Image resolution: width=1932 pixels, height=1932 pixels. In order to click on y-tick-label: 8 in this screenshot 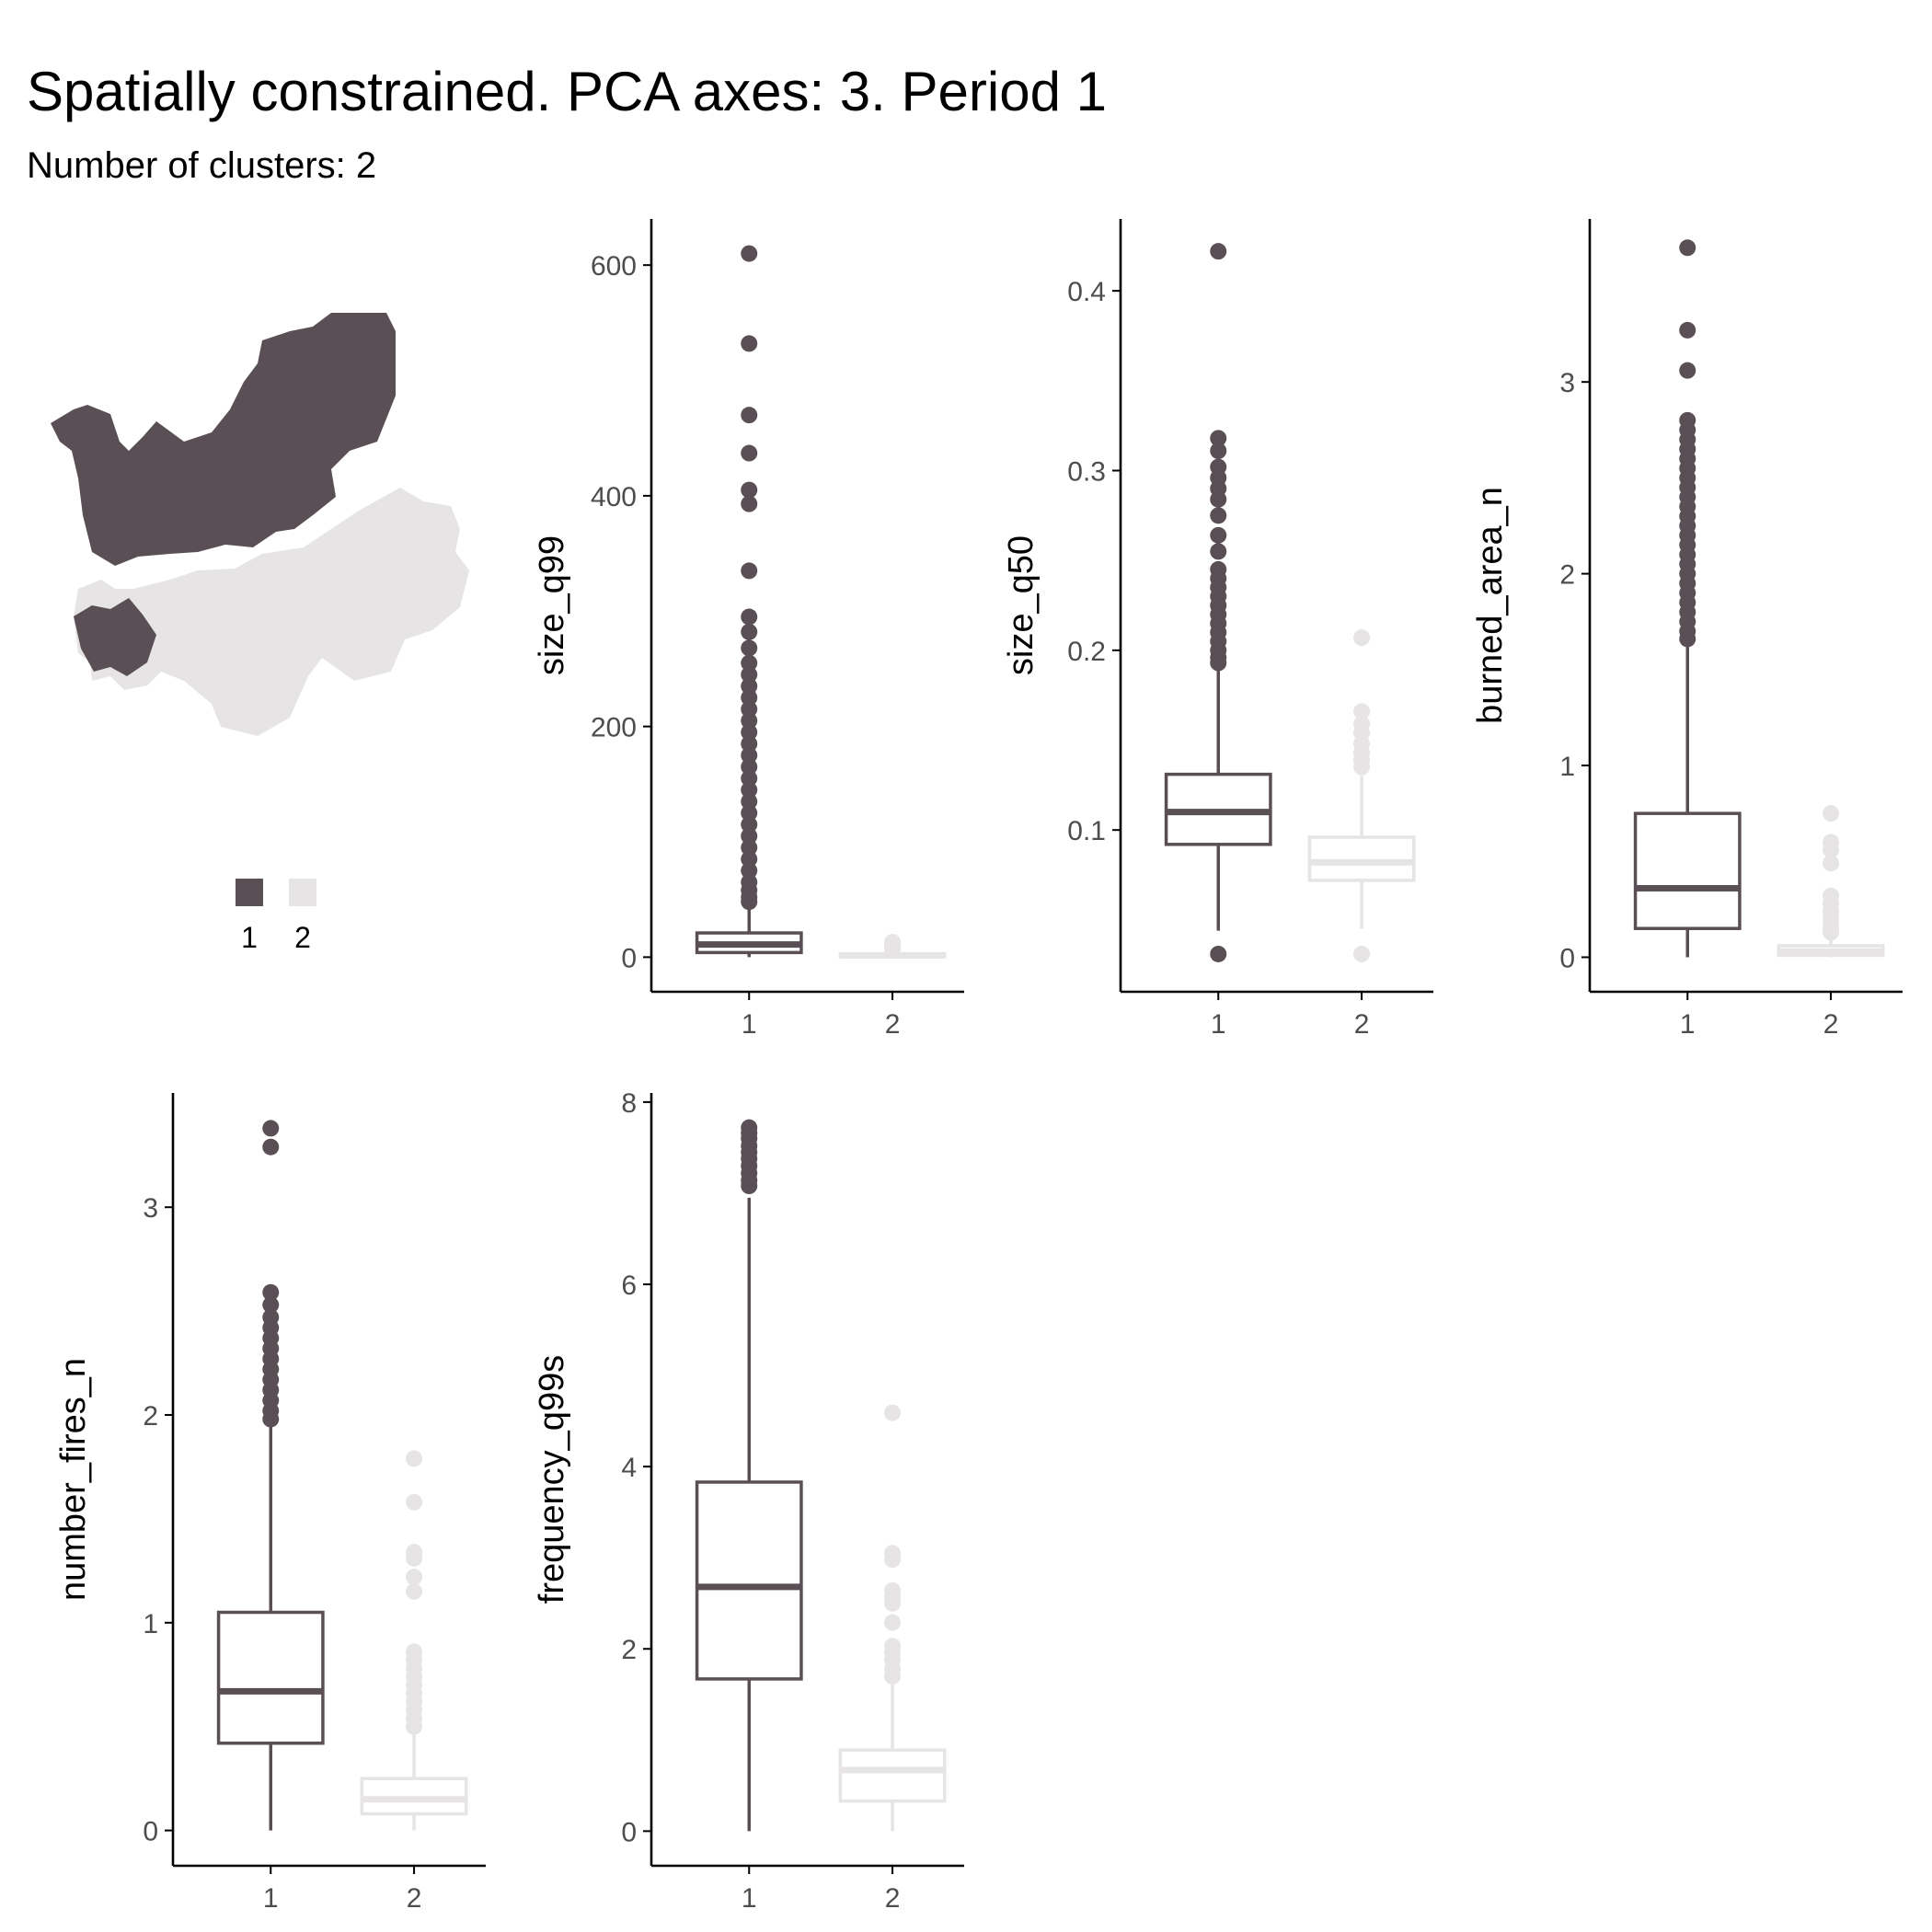, I will do `click(629, 1103)`.